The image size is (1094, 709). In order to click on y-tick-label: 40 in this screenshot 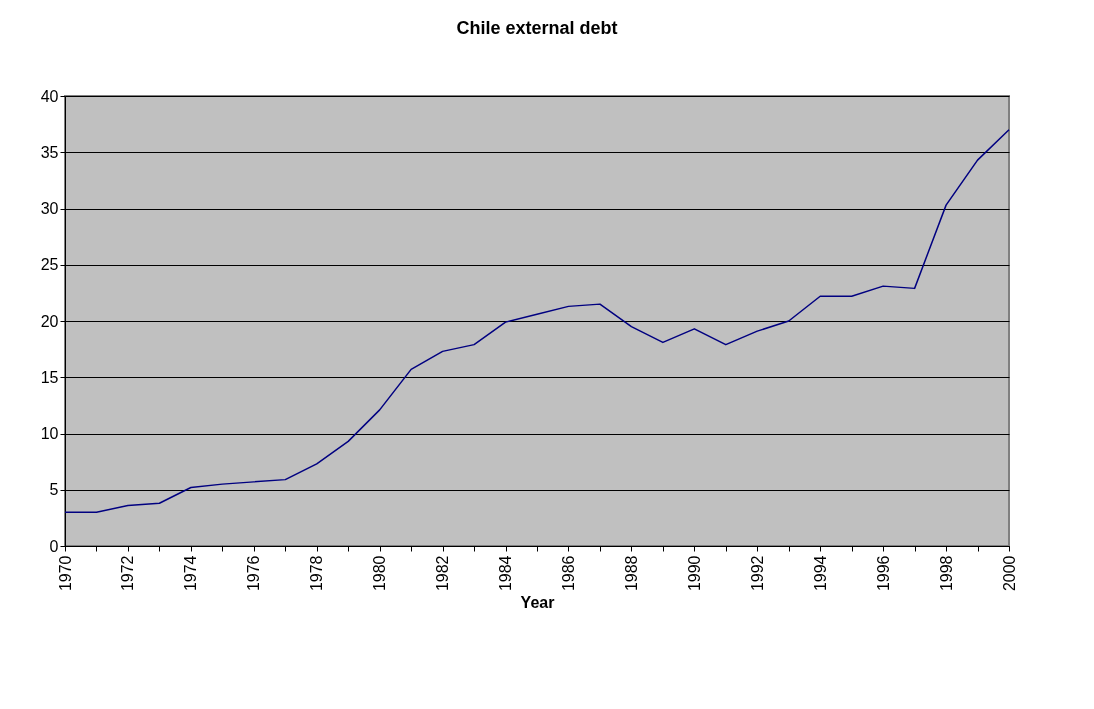, I will do `click(49, 96)`.